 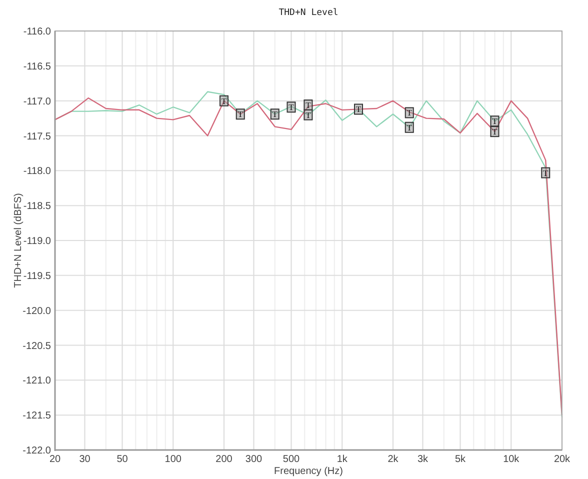 I want to click on x-axis-title: Frequency (Hz), so click(x=308, y=471).